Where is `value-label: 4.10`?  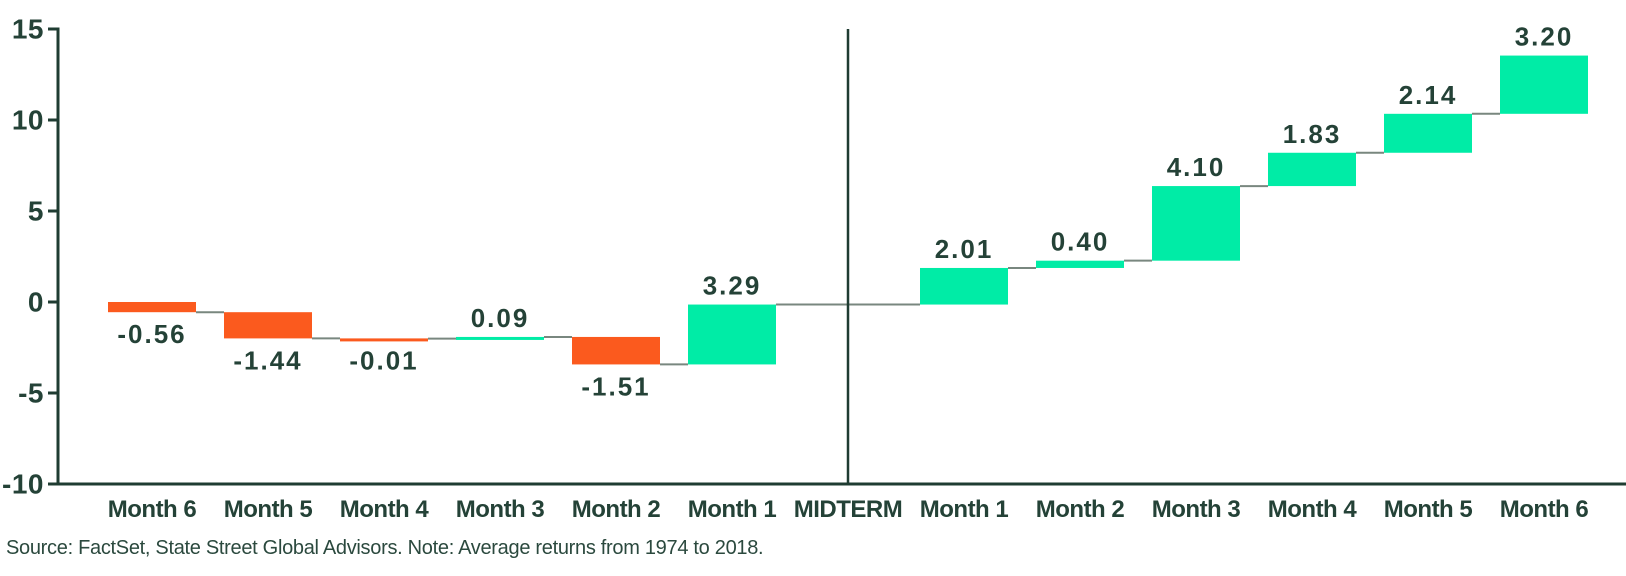 value-label: 4.10 is located at coordinates (1196, 167).